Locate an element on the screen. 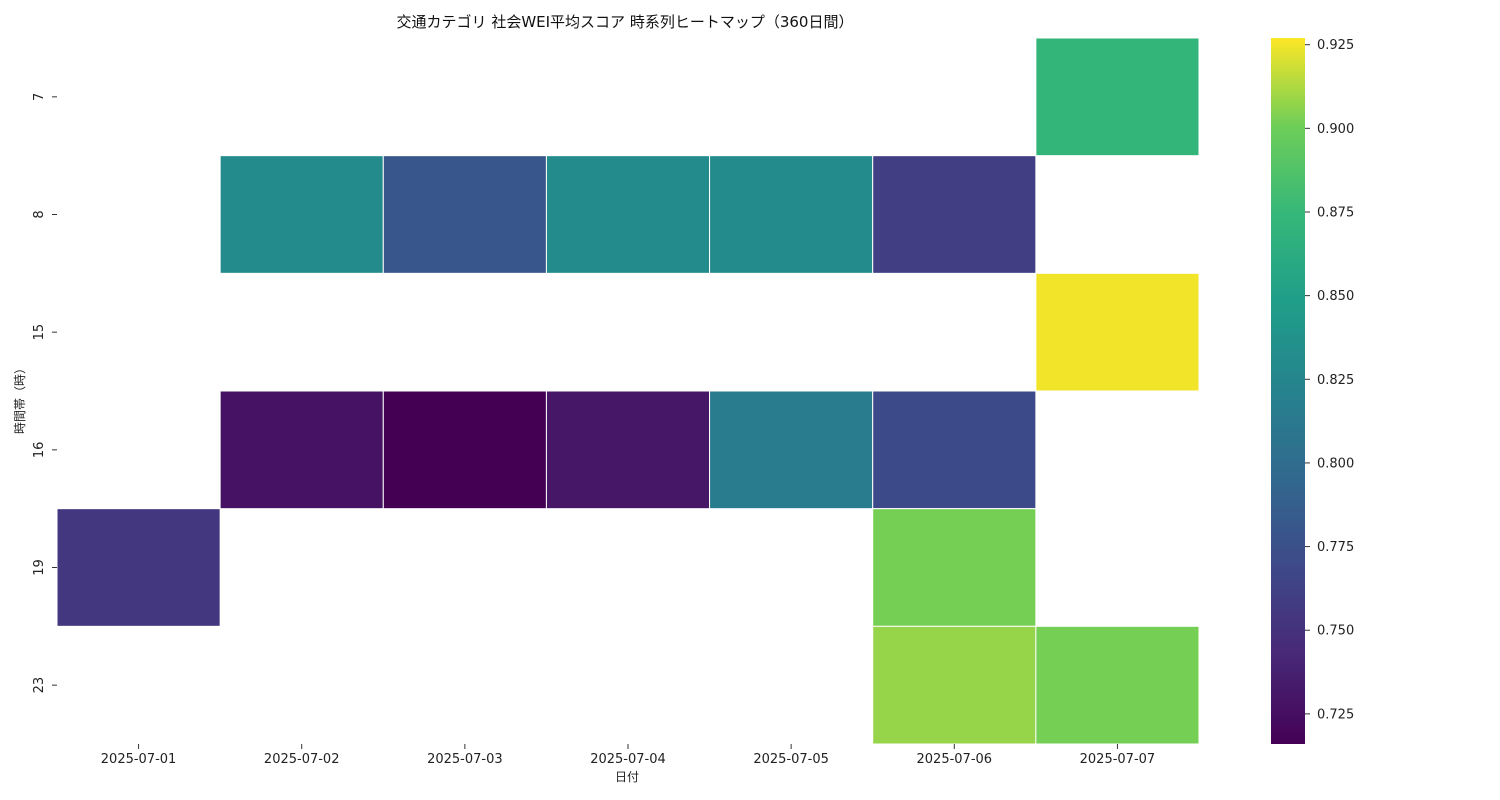  x-tick-label: 2025-07-02 is located at coordinates (302, 759).